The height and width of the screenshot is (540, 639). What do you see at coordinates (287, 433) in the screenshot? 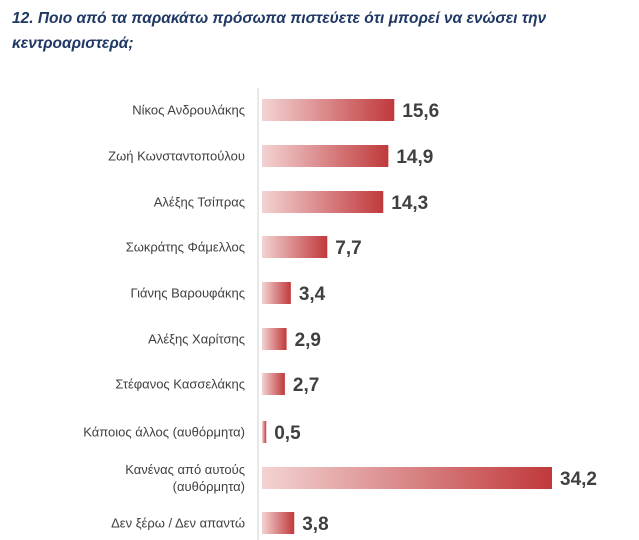
I see `data-label: 0,5` at bounding box center [287, 433].